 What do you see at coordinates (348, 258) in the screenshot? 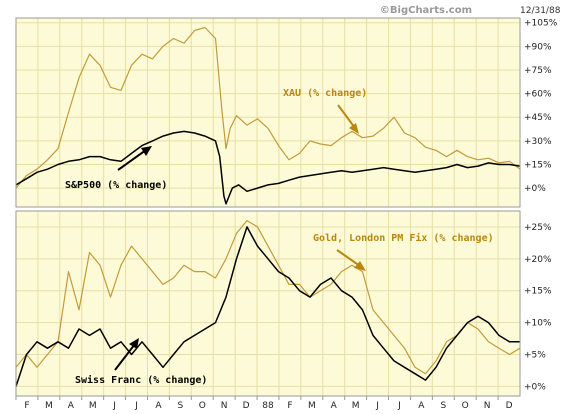
I see `gold-arrow` at bounding box center [348, 258].